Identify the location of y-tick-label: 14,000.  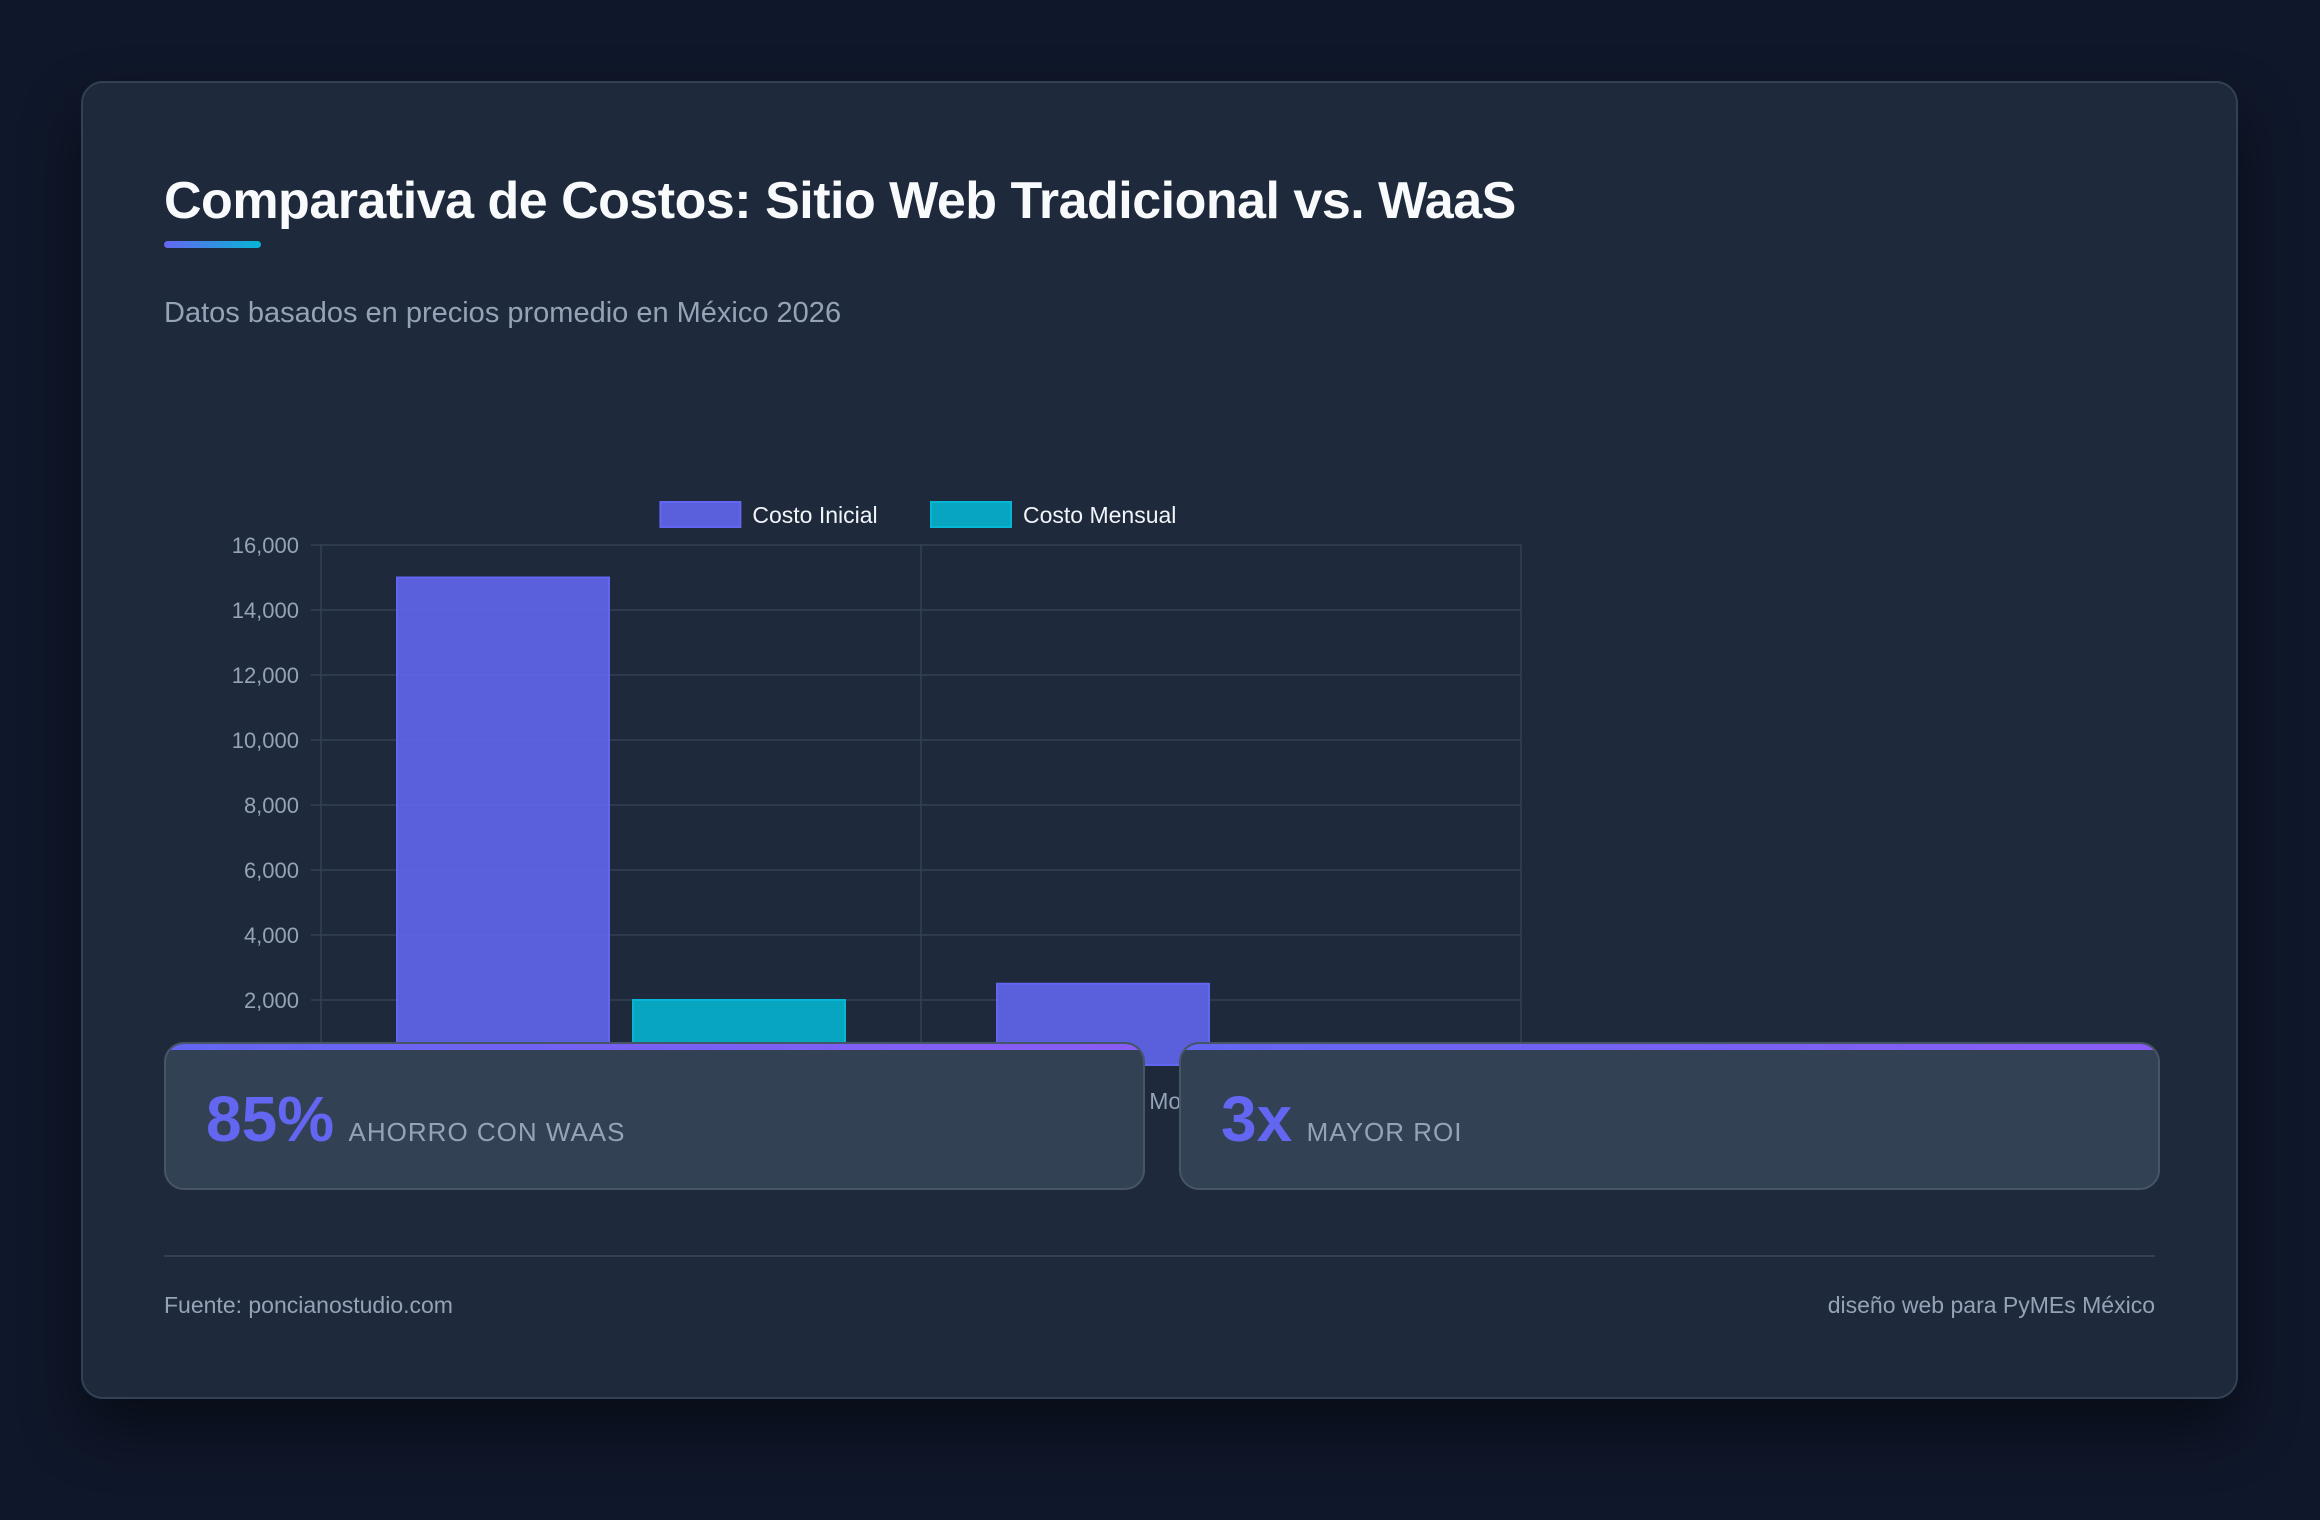
(265, 610).